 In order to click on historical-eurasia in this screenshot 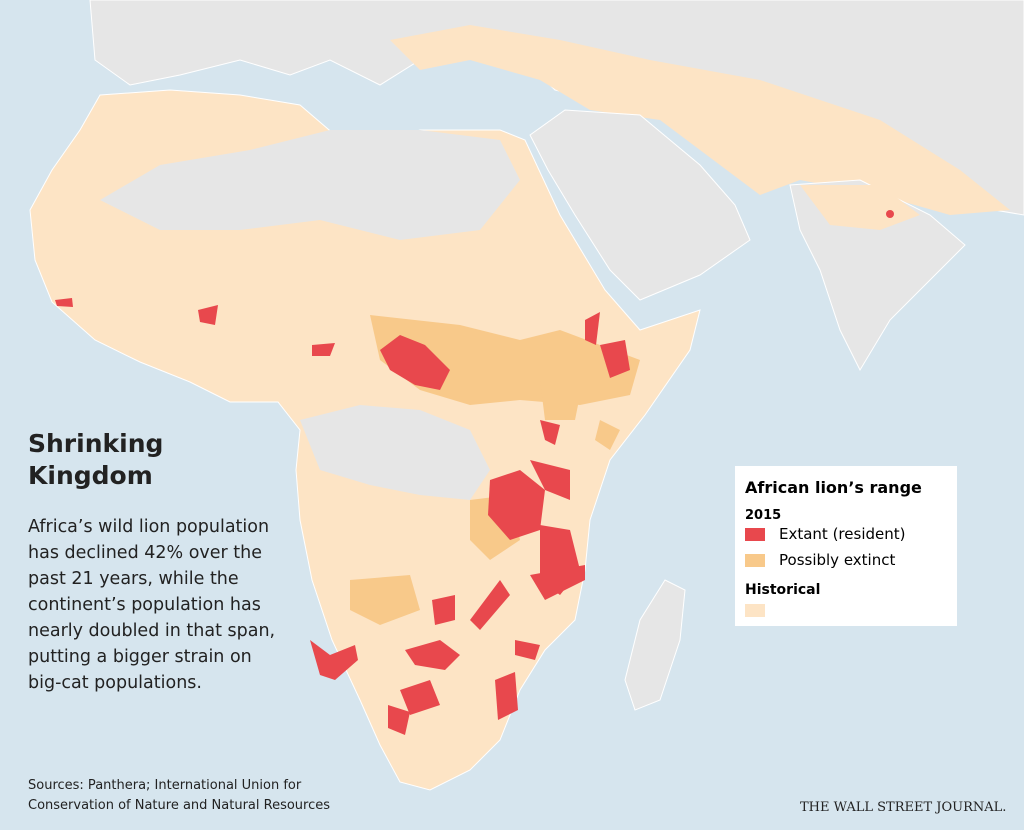, I will do `click(700, 120)`.